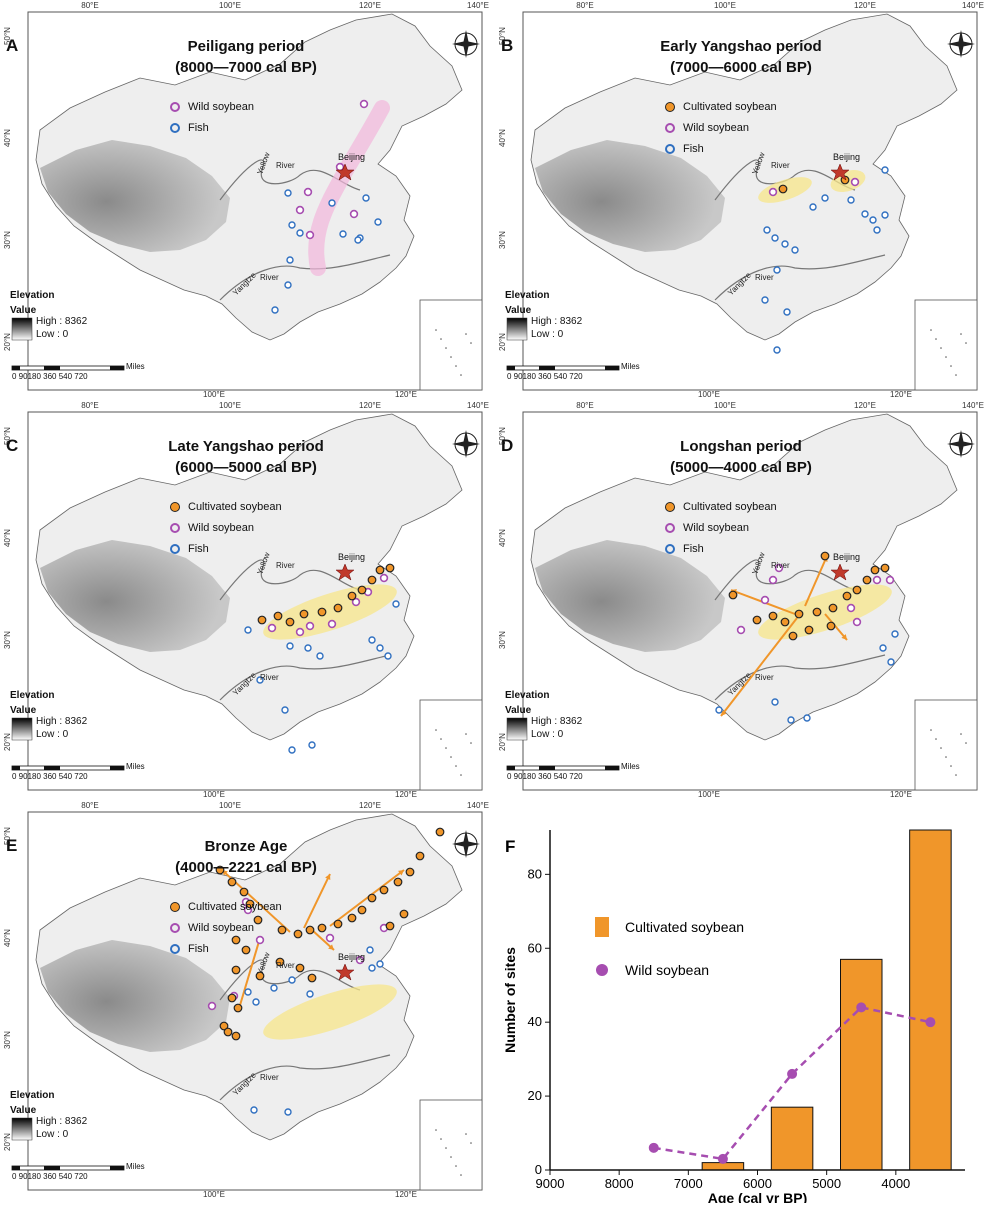 This screenshot has width=987, height=1208. Describe the element at coordinates (507, 45) in the screenshot. I see `panel-letter: B` at that location.